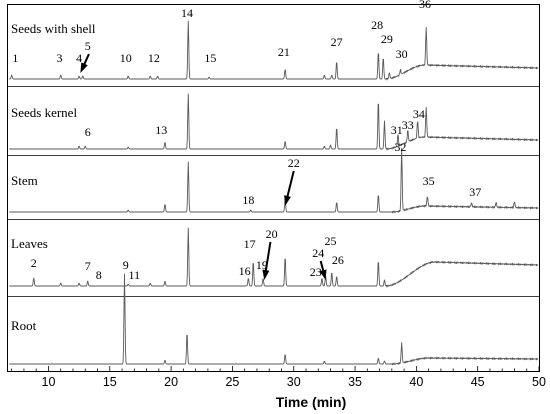  What do you see at coordinates (475, 192) in the screenshot?
I see `peak-label: 37` at bounding box center [475, 192].